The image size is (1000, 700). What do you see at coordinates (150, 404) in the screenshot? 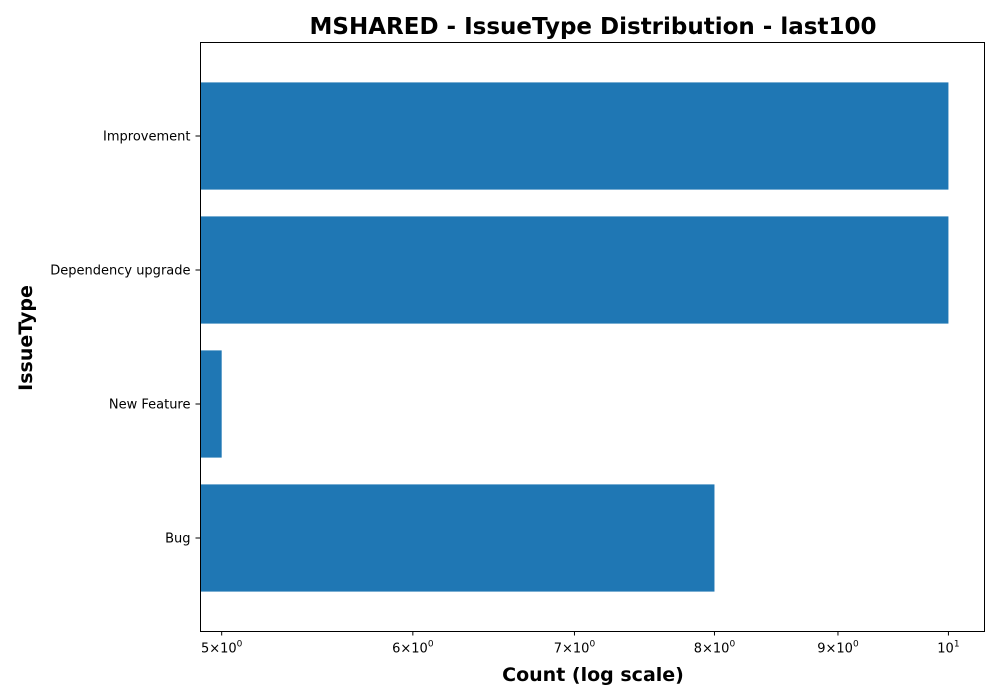
I see `y-tick-label: New Feature` at bounding box center [150, 404].